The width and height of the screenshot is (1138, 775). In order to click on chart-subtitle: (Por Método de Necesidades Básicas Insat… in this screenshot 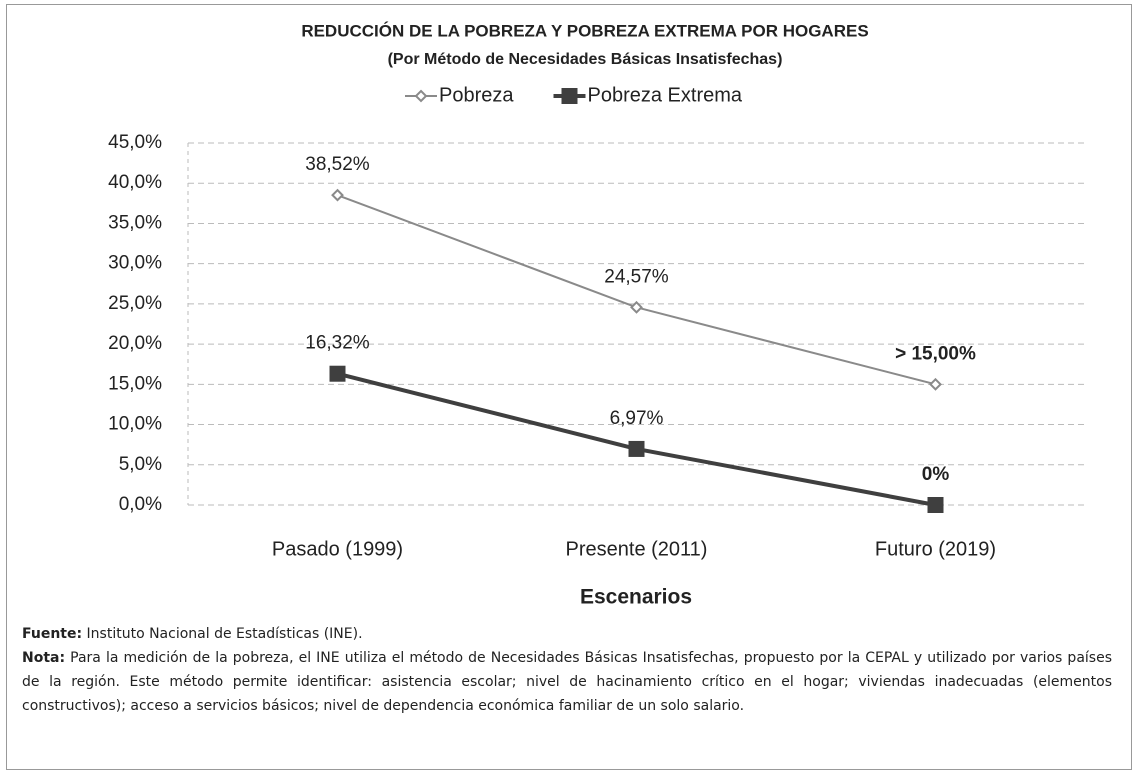, I will do `click(585, 59)`.